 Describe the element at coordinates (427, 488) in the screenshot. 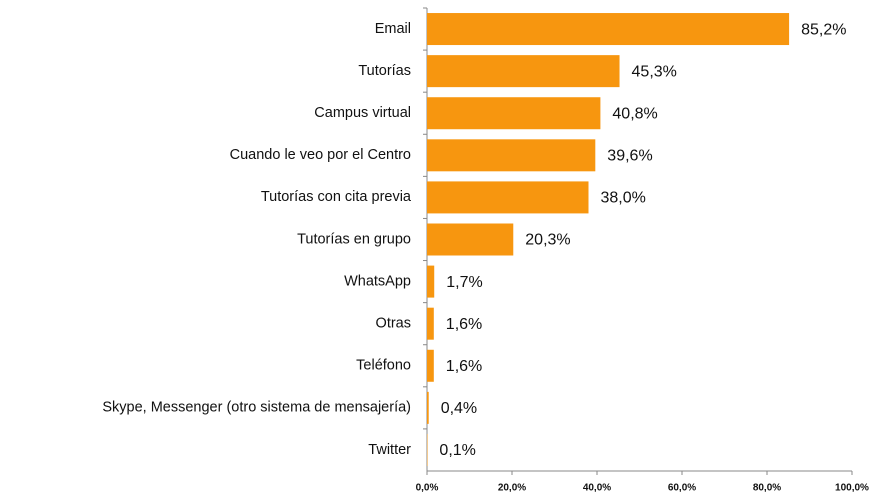

I see `x-tick-label: 0,0%` at that location.